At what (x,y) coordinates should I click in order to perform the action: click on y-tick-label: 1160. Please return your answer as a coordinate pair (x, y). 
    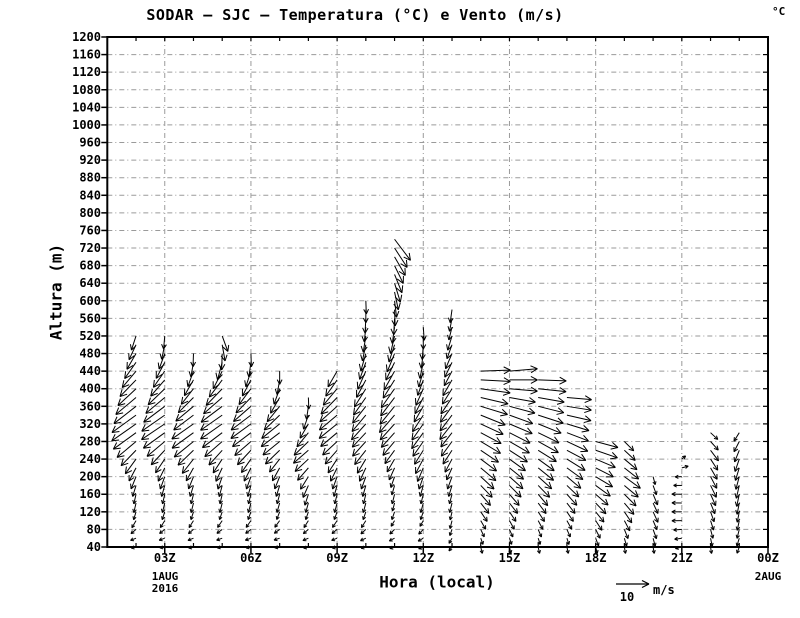
    Looking at the image, I should click on (86, 55).